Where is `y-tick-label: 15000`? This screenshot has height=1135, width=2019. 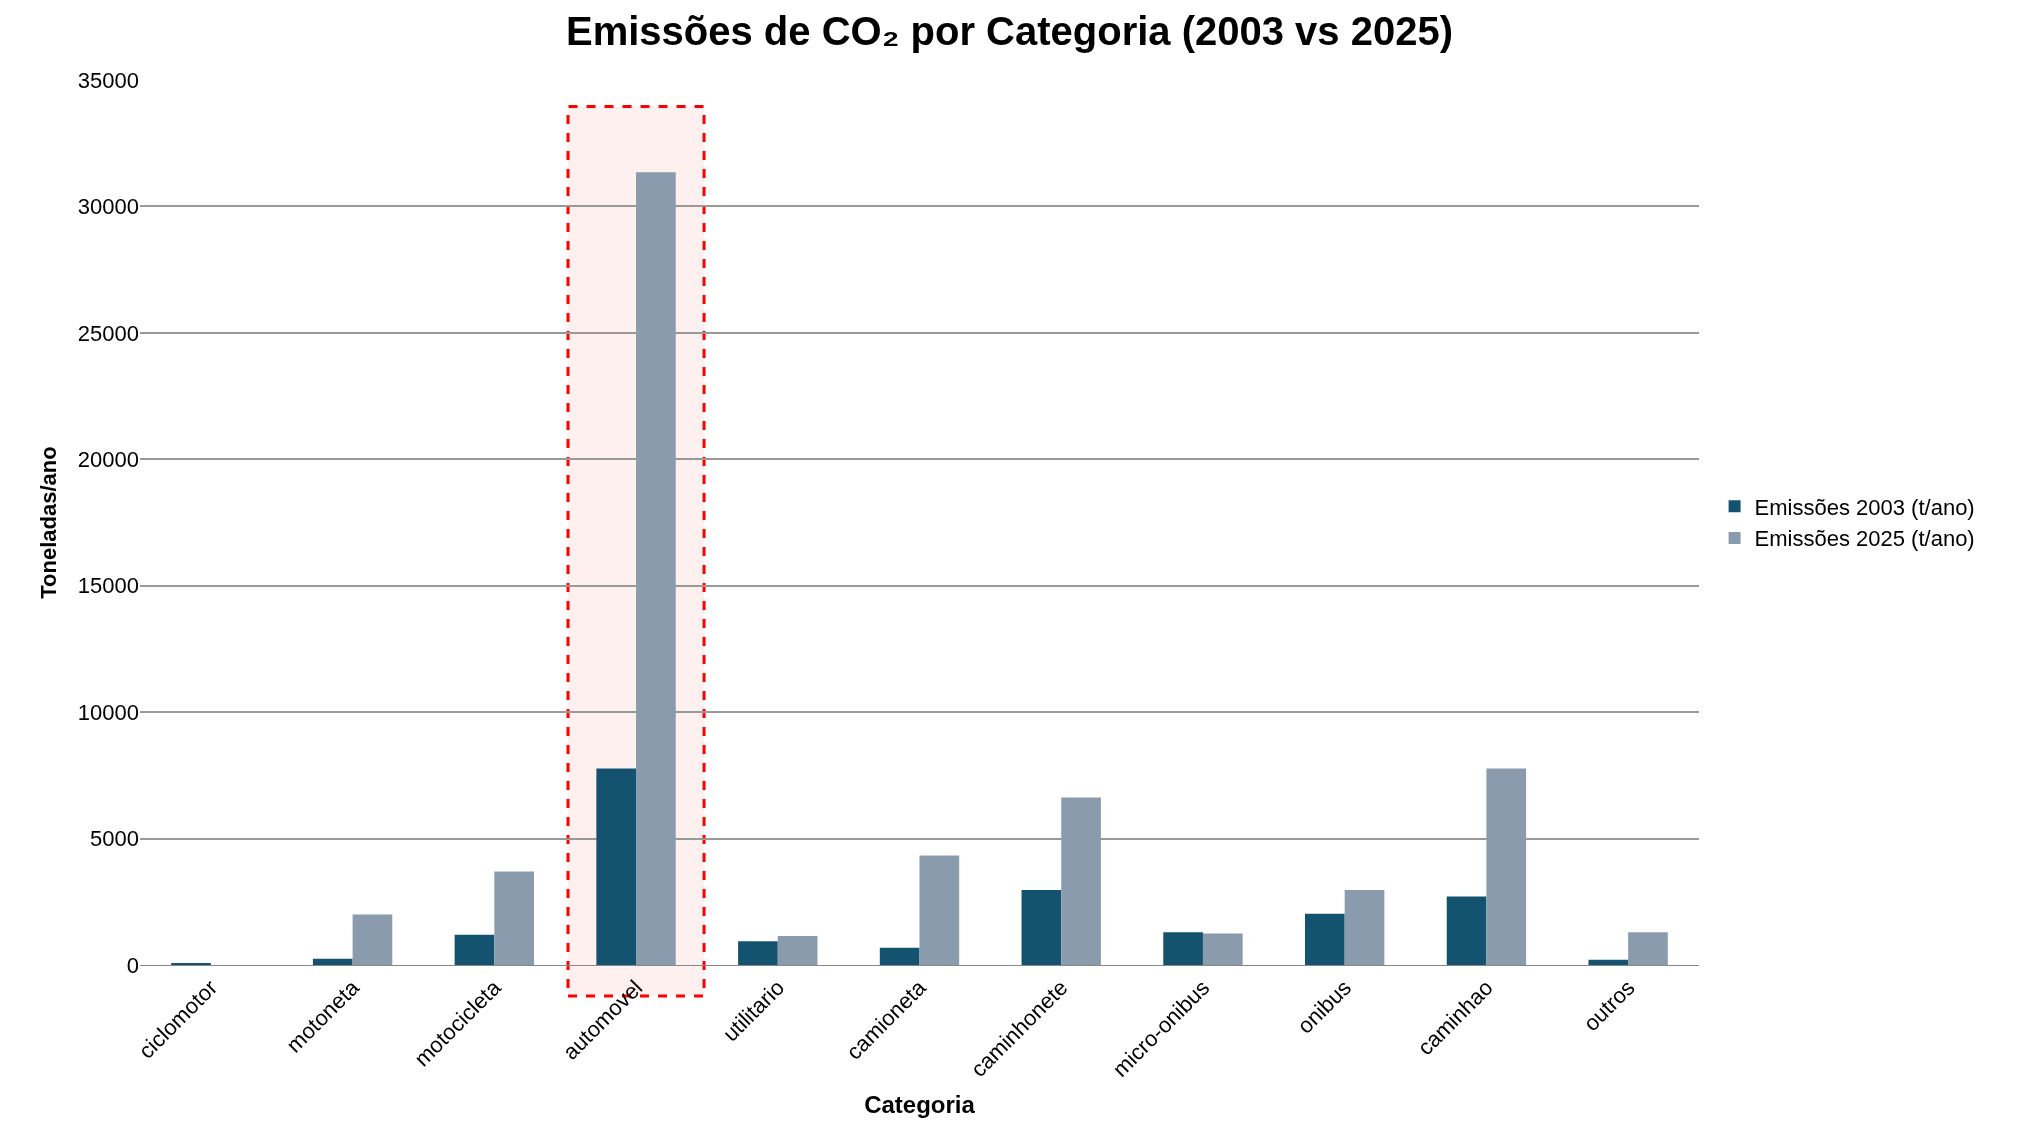
y-tick-label: 15000 is located at coordinates (108, 586).